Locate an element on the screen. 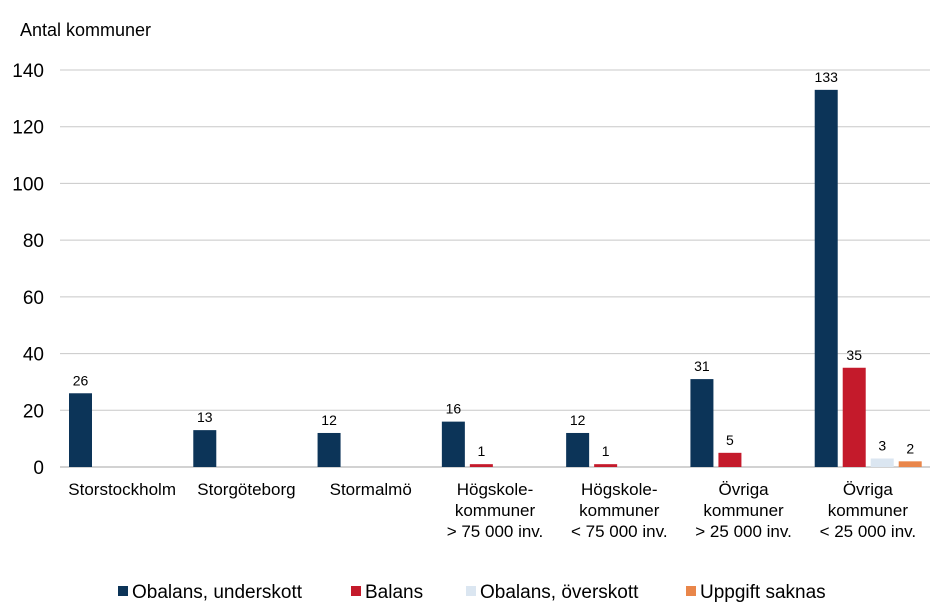  legend-label: Uppgift saknas is located at coordinates (763, 592).